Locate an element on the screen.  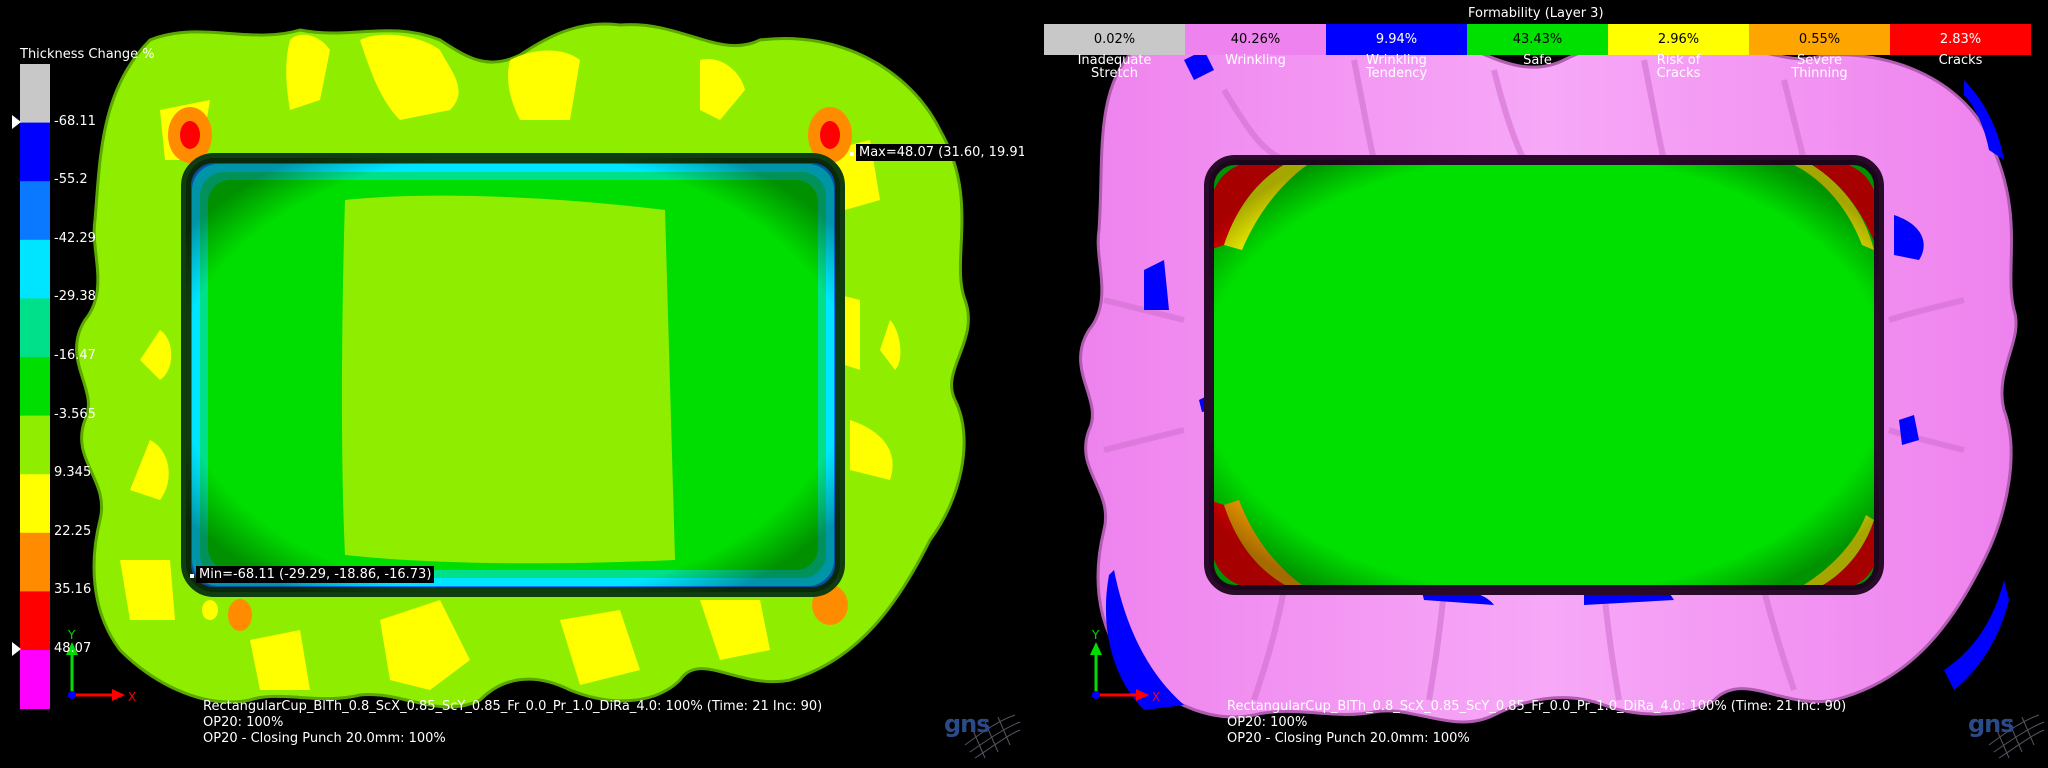
scale-label: -3.565 is located at coordinates (75, 414).